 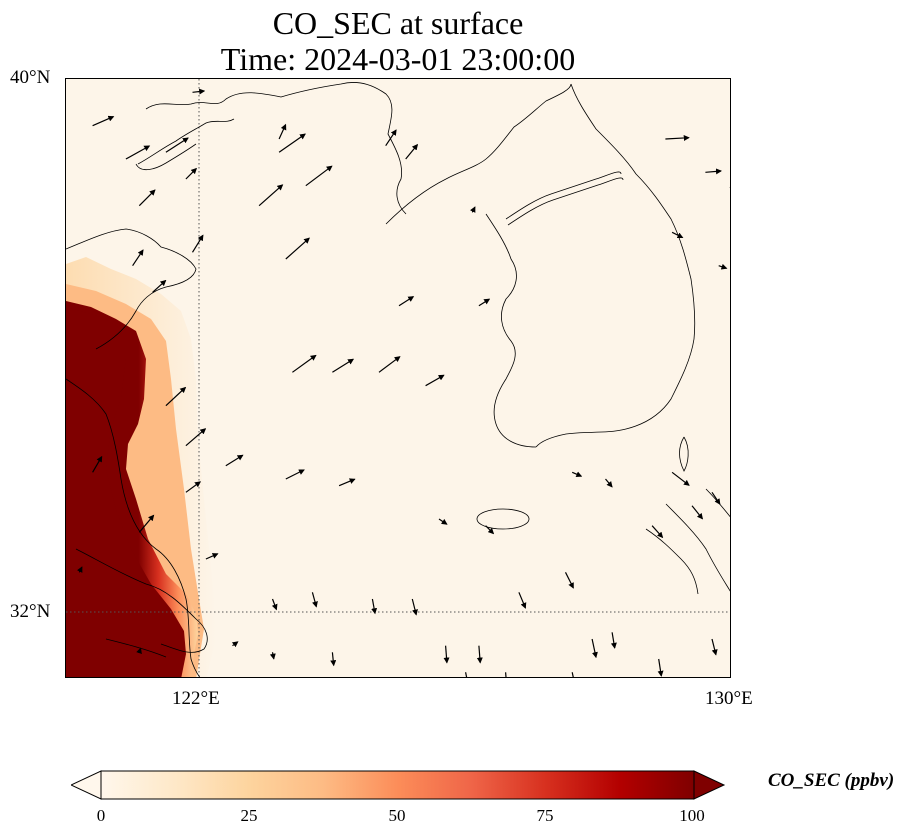 I want to click on chart-subtitle: Time: 2024-03-01 23:00:00, so click(x=398, y=59).